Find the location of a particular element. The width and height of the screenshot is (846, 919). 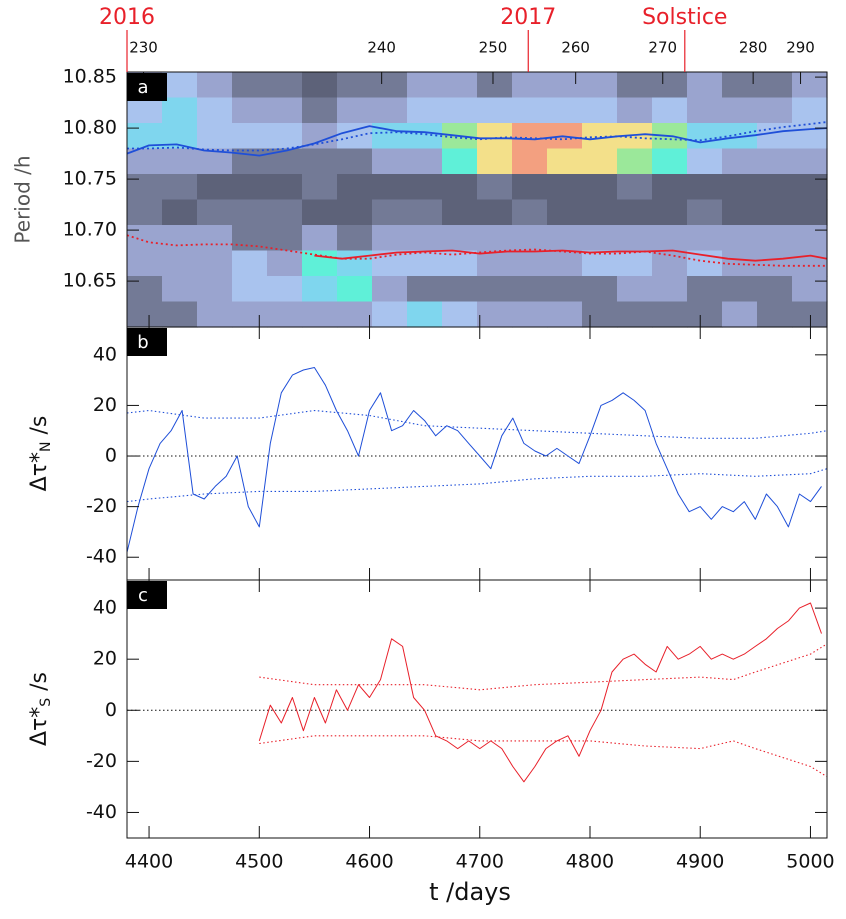

y-axis-label: Δτ*S /s is located at coordinates (40, 709).